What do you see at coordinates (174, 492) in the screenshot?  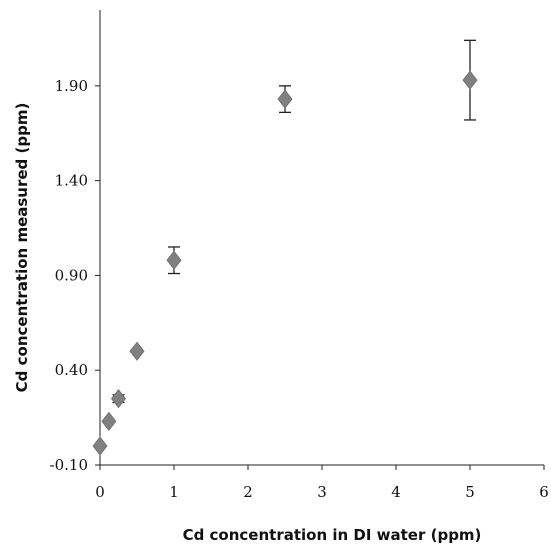 I see `x-tick-label: 1` at bounding box center [174, 492].